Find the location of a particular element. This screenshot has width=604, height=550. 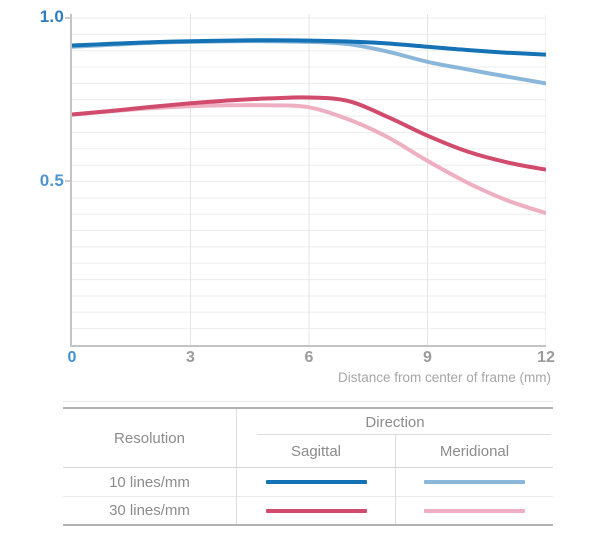

x-axis-tick-label-9: 9 is located at coordinates (427, 357).